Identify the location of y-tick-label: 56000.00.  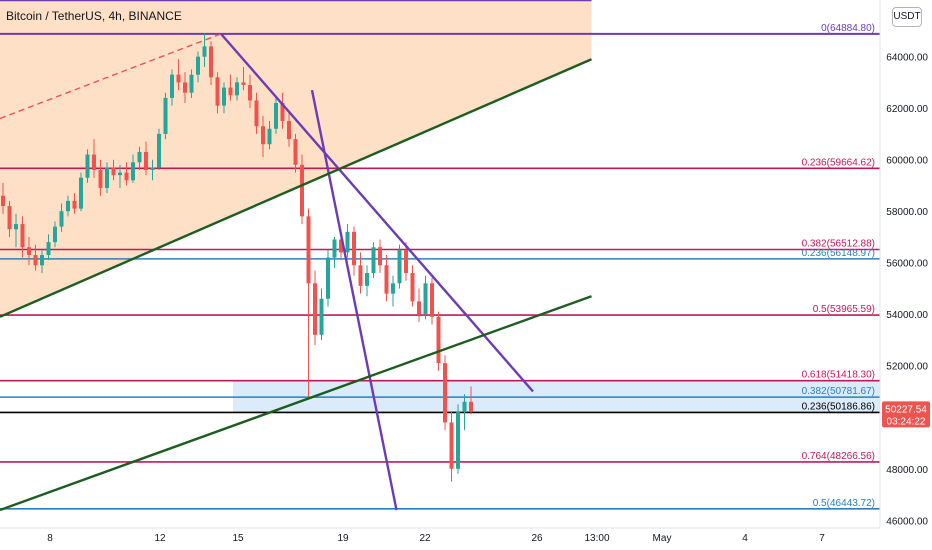
(907, 264).